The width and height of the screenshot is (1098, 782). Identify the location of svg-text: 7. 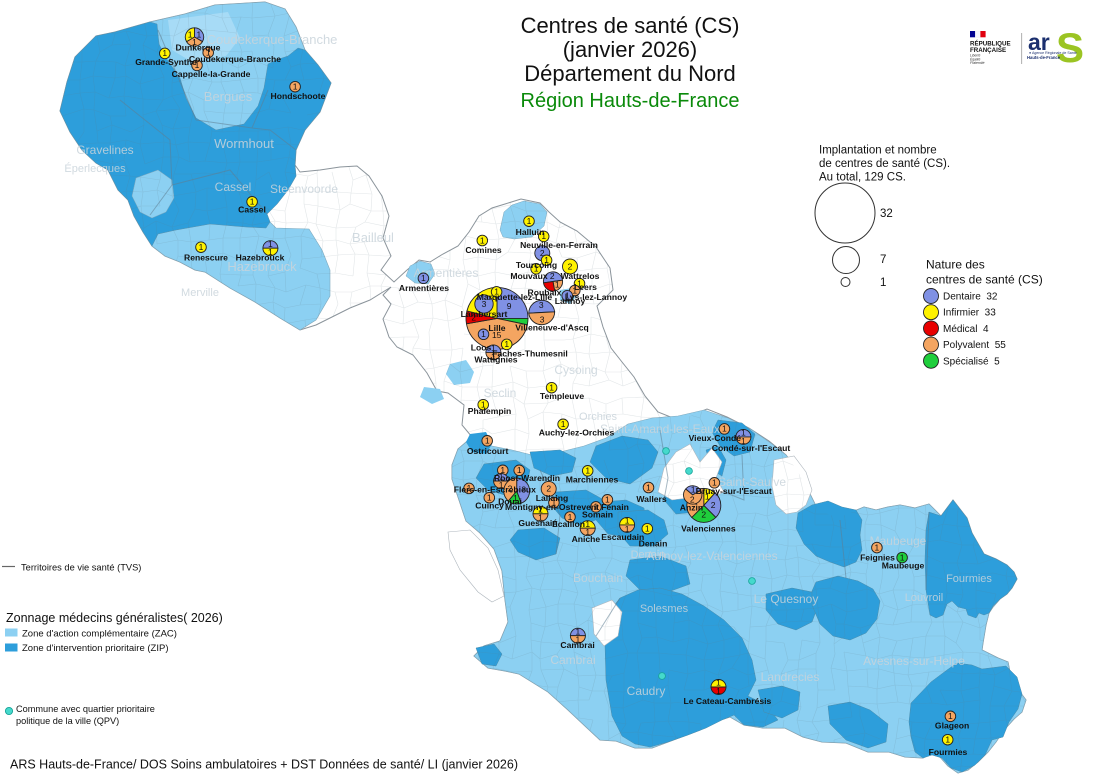
(883, 260).